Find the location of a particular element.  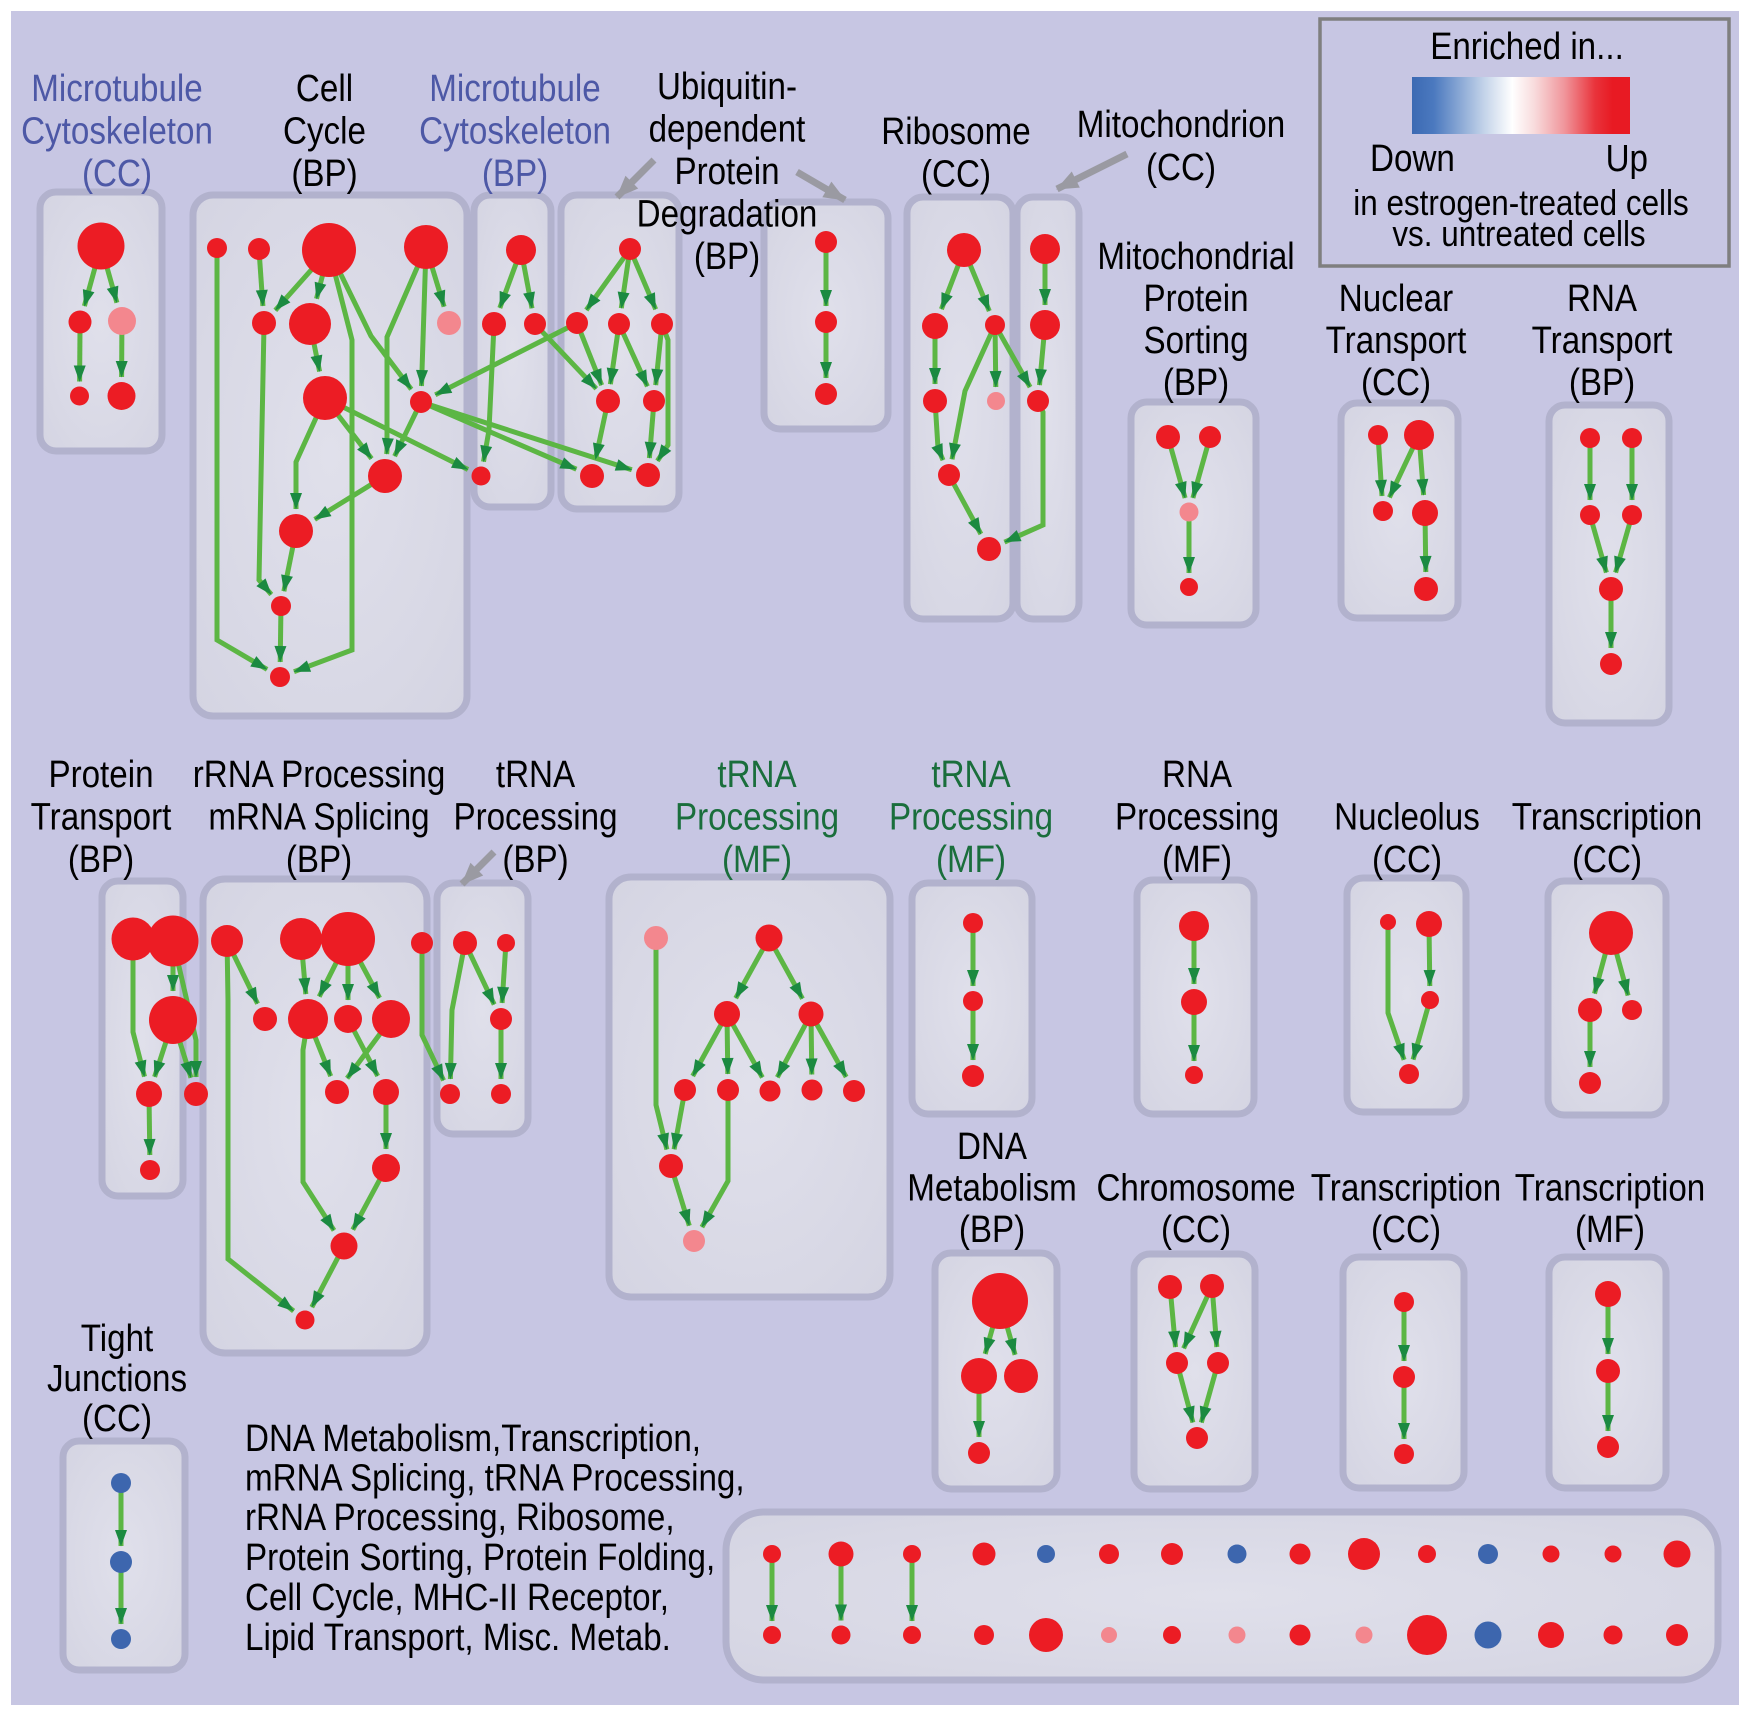

svg-text:mRNA Splicing, tRNA Processing: mRNA Splicing, tRNA Processing, is located at coordinates (495, 1479).